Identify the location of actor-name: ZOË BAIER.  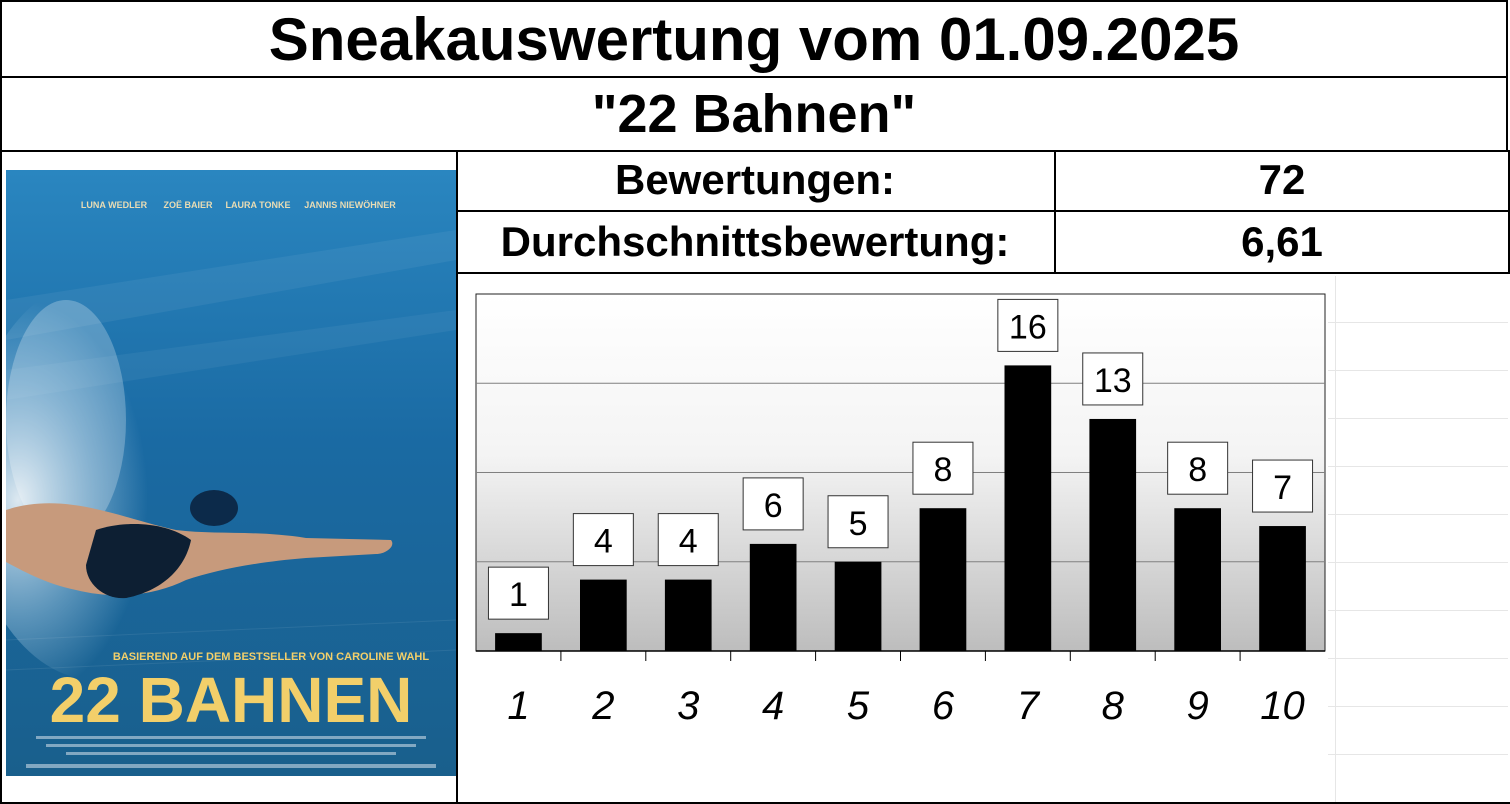
(188, 205).